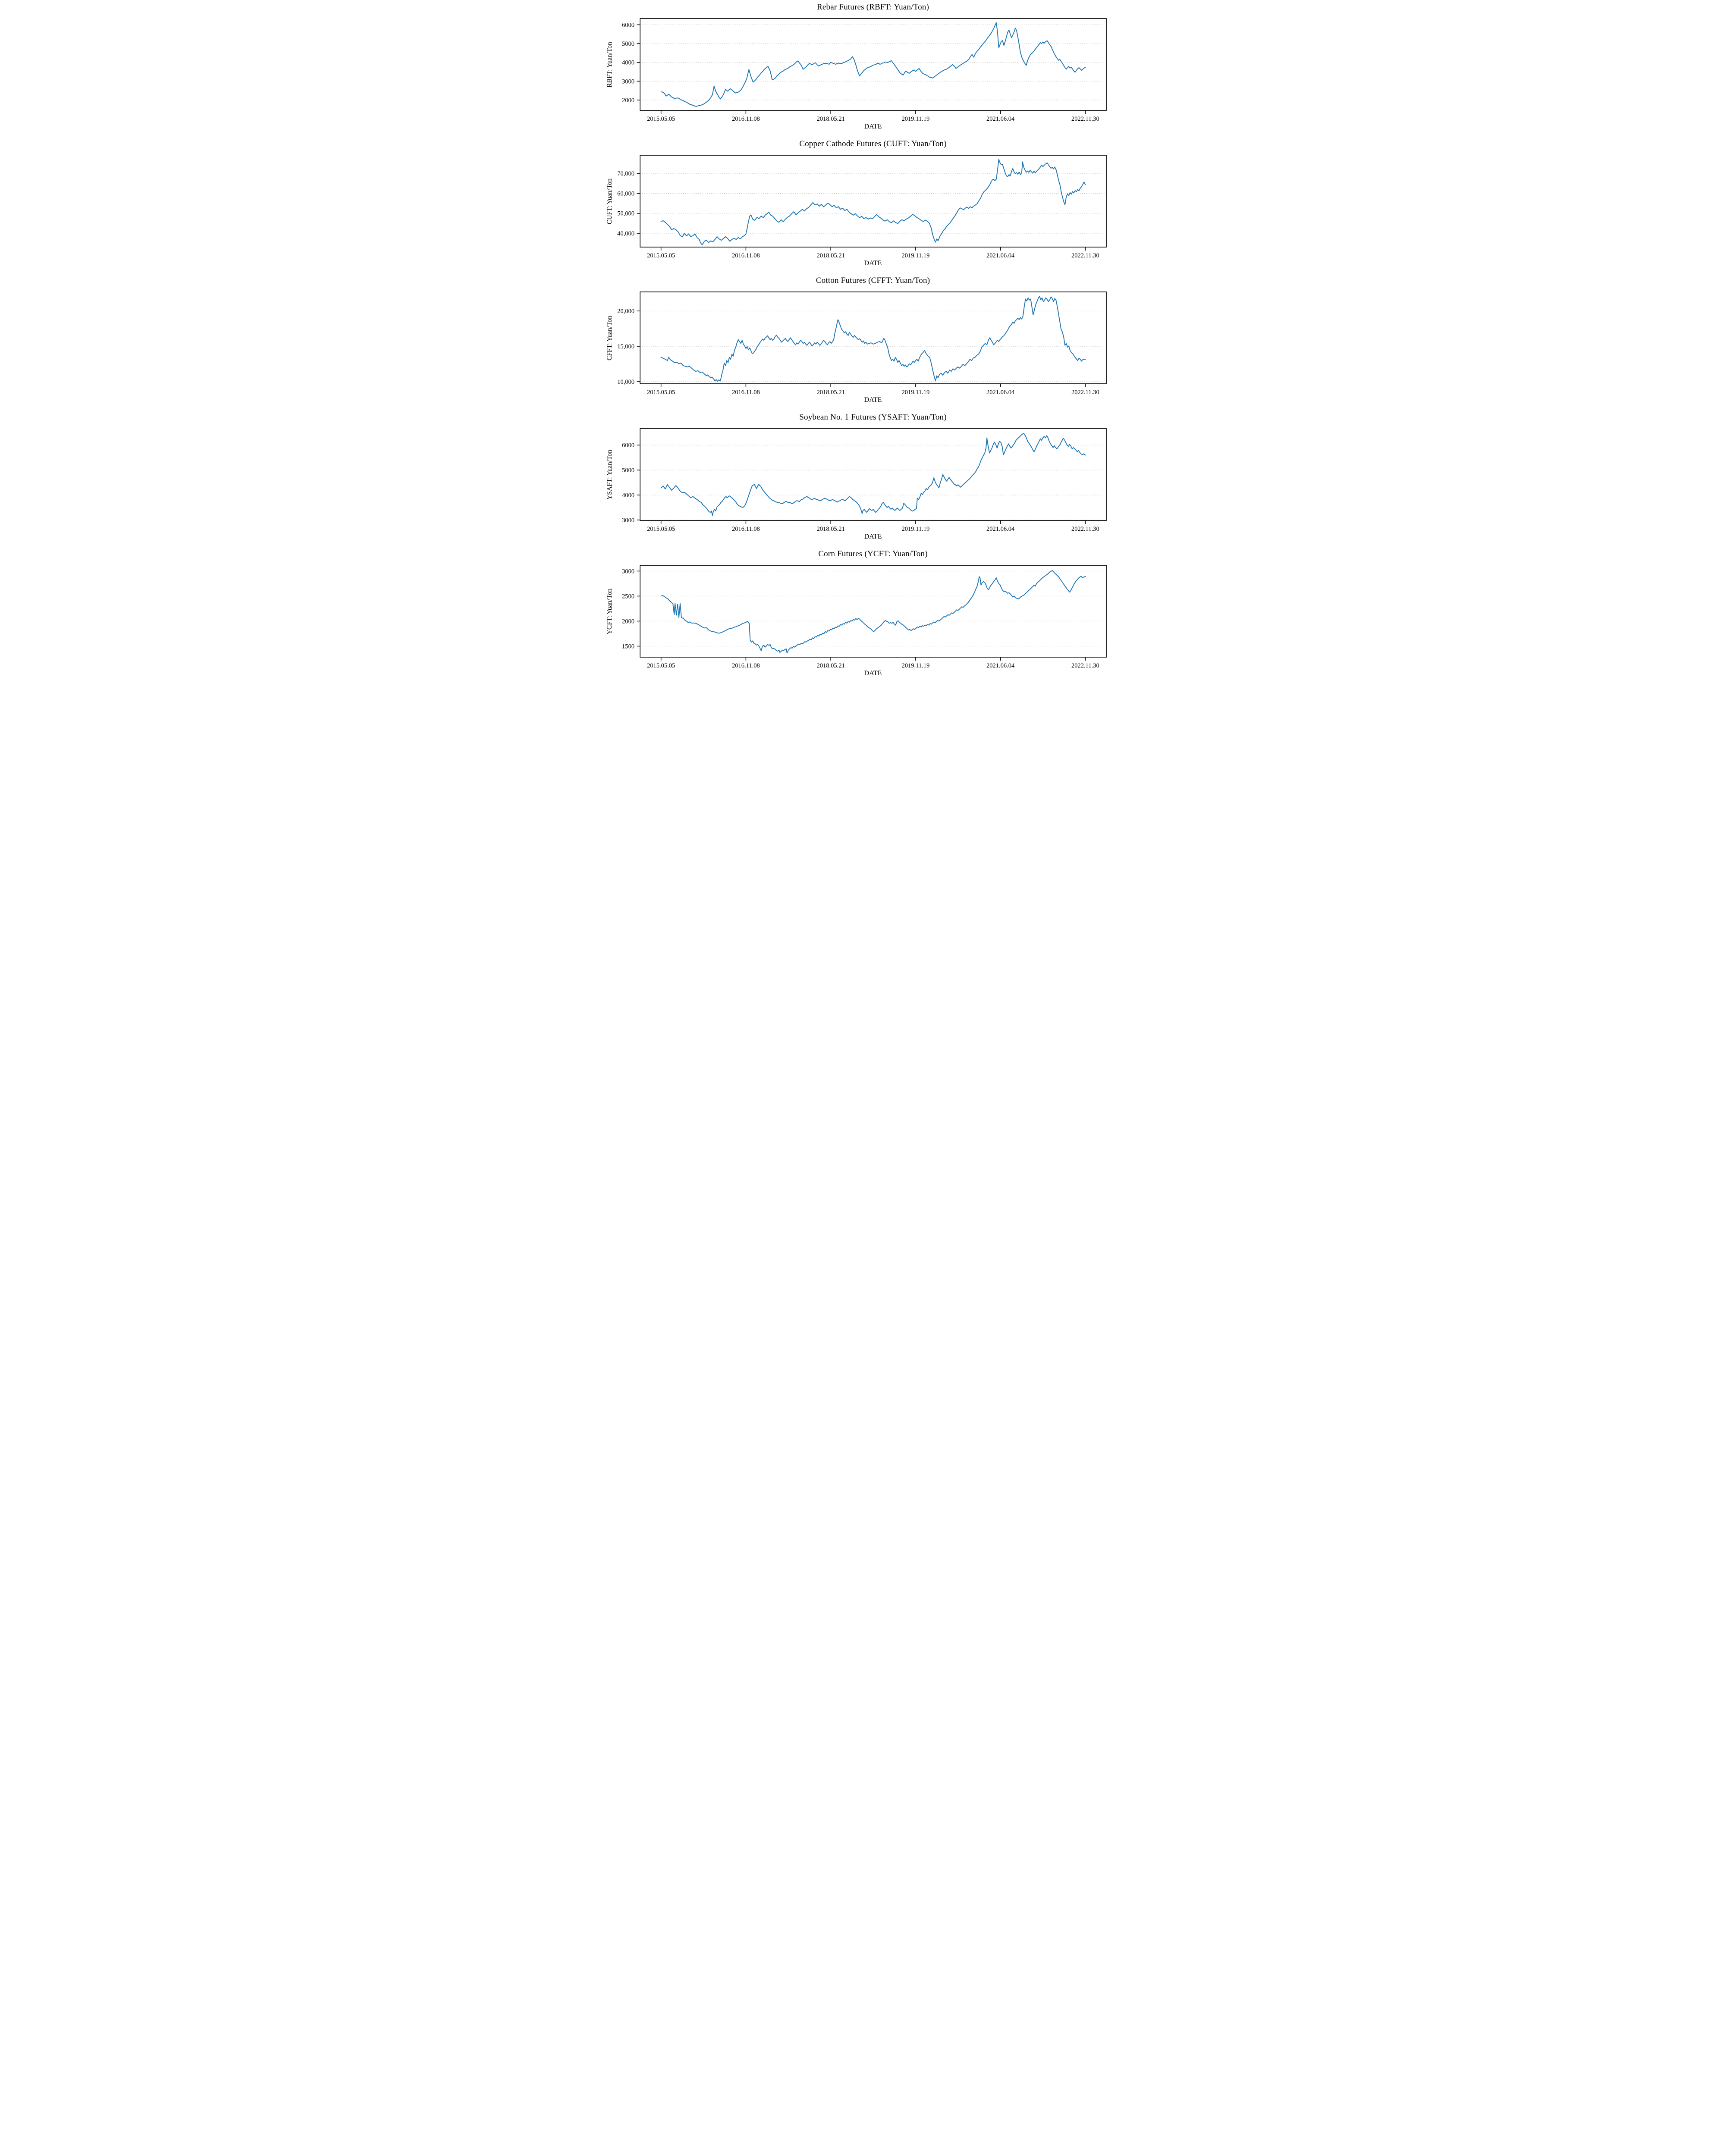  What do you see at coordinates (609, 611) in the screenshot?
I see `y-axis-label: YCFT: Yuan/Ton` at bounding box center [609, 611].